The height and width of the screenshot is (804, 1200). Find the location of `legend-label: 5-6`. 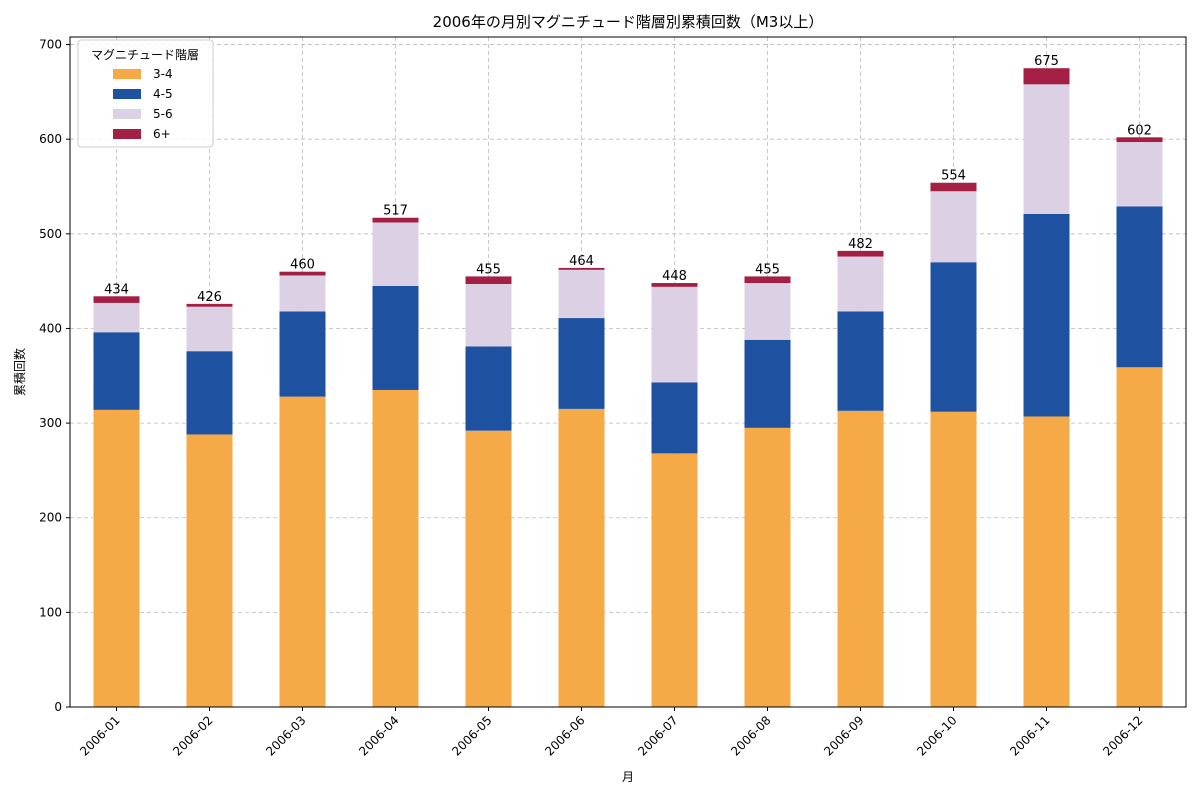

legend-label: 5-6 is located at coordinates (163, 114).